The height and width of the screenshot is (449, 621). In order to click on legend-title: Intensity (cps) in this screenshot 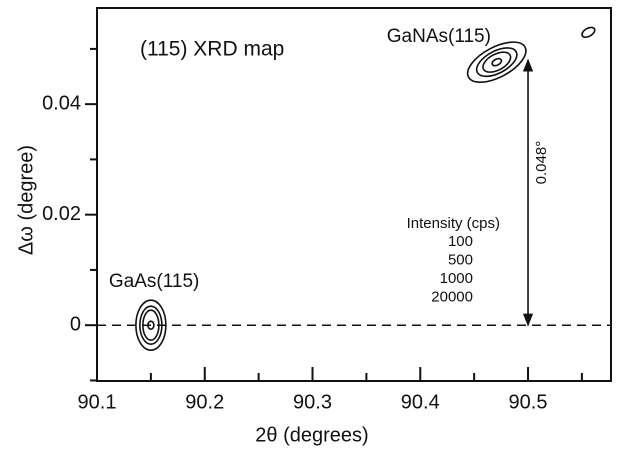, I will do `click(453, 223)`.